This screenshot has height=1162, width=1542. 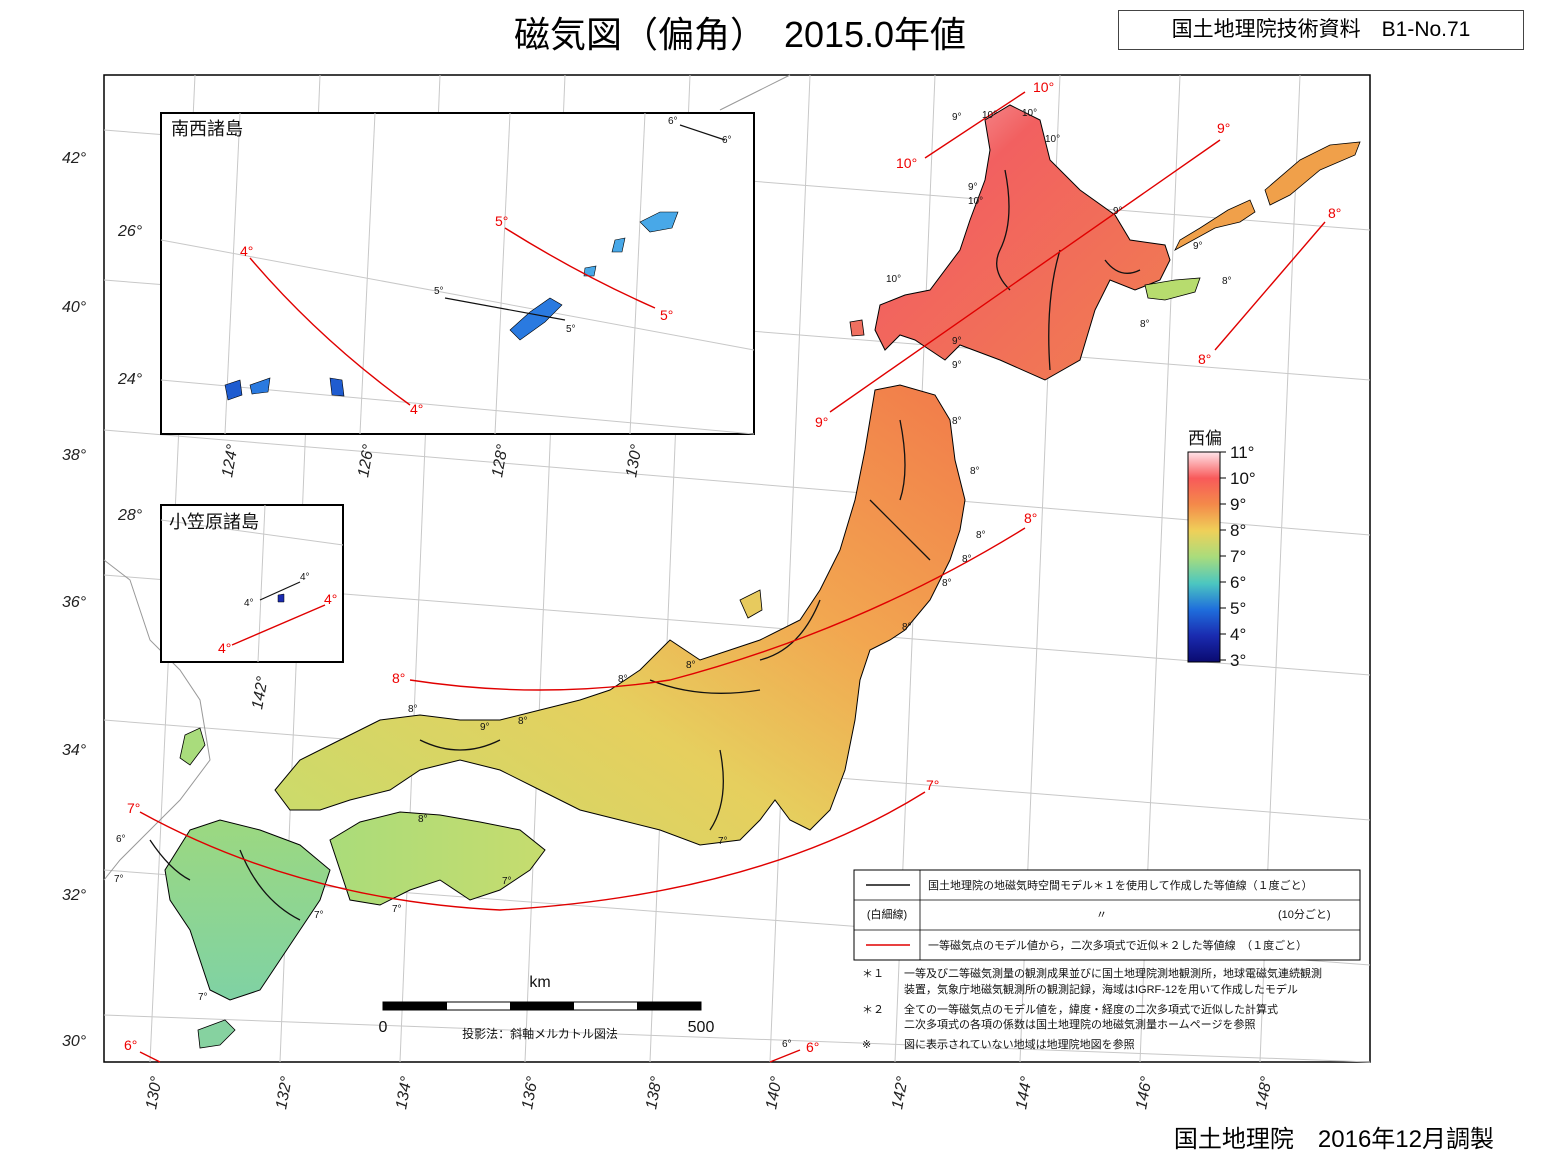 I want to click on svg-text: 28°, so click(x=130, y=515).